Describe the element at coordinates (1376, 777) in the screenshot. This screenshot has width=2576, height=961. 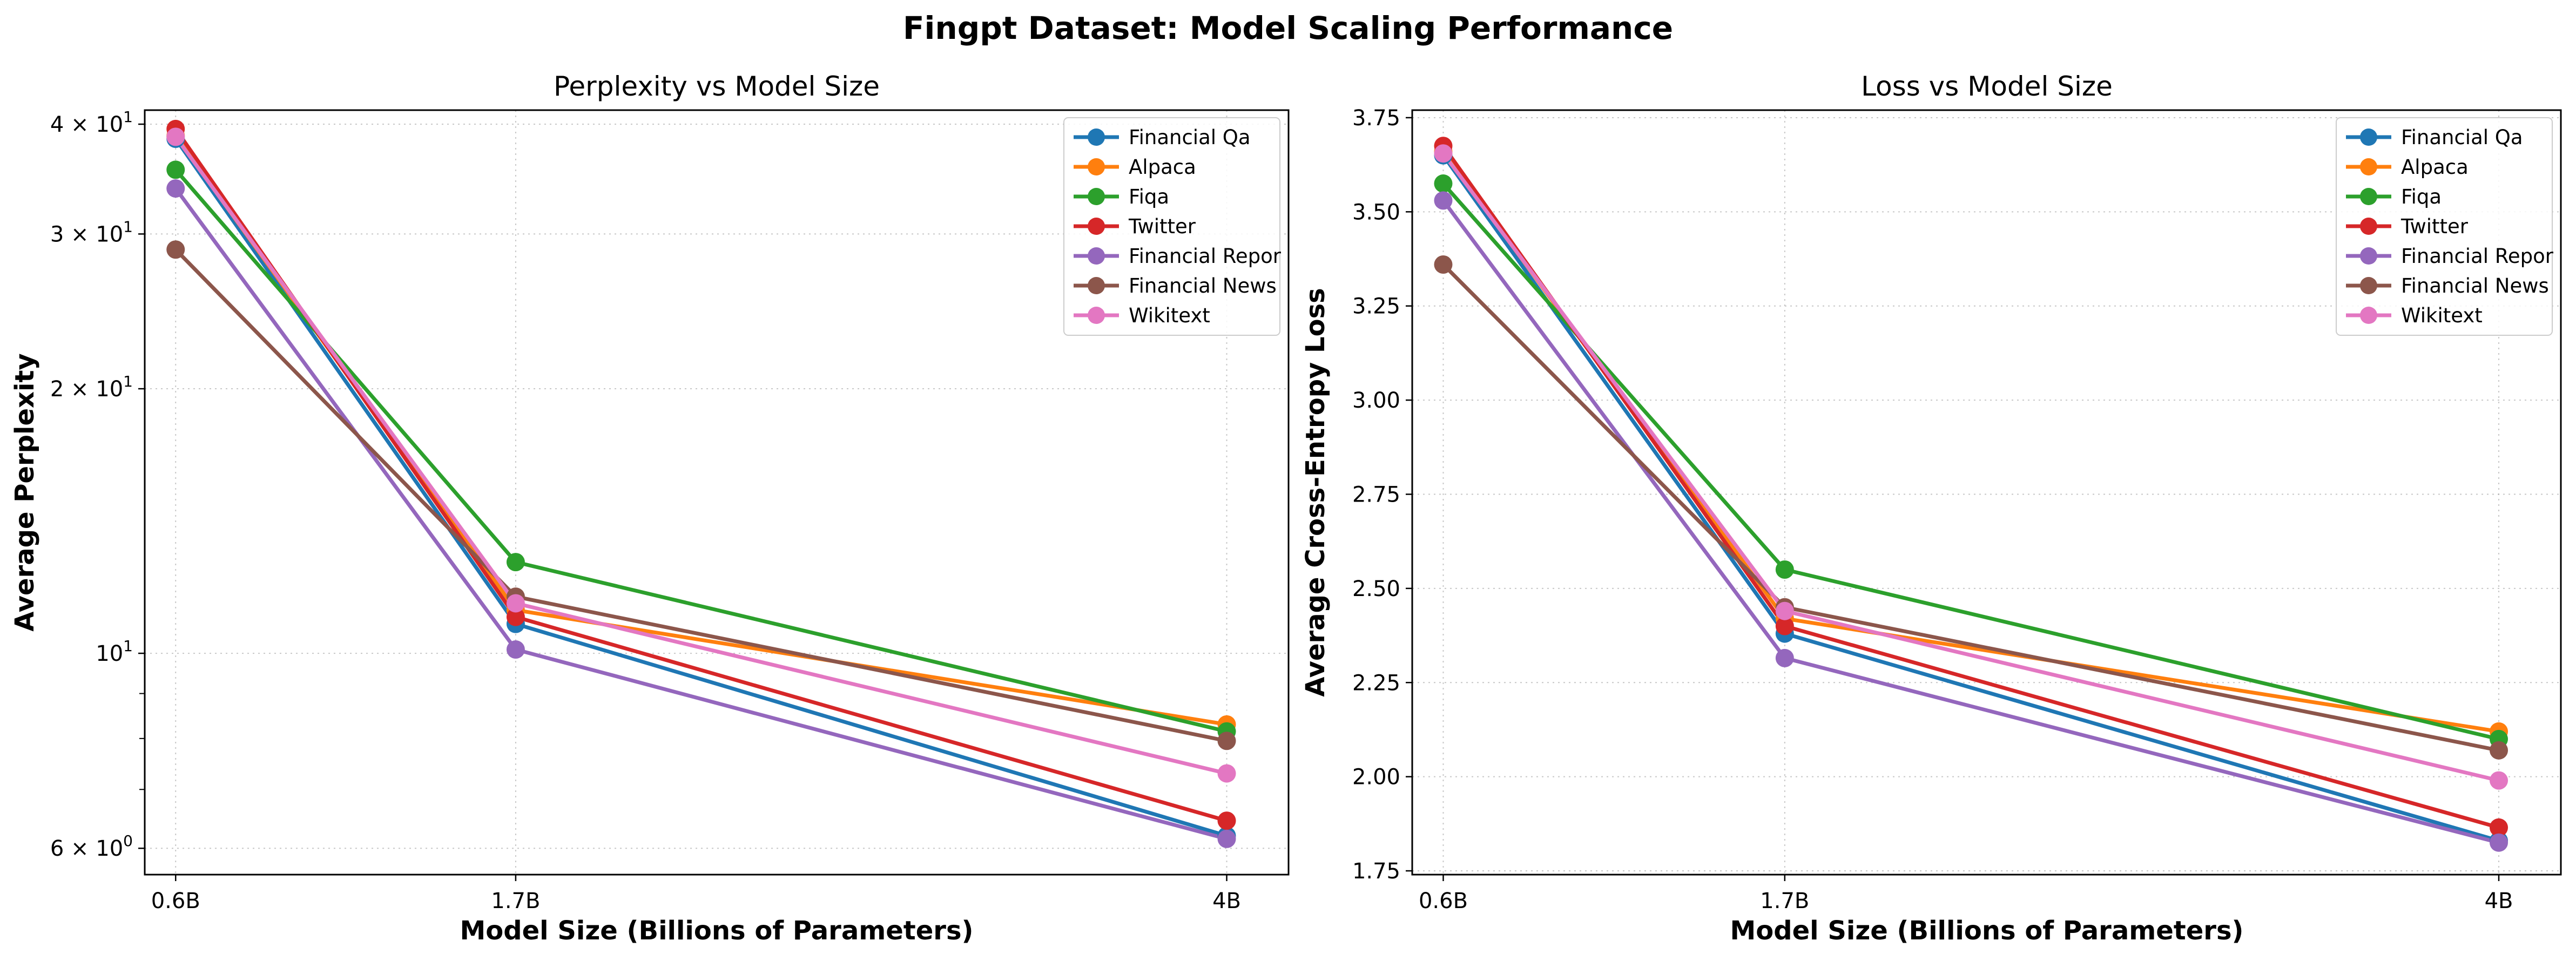
I see `y-tick-label: 2.00` at that location.